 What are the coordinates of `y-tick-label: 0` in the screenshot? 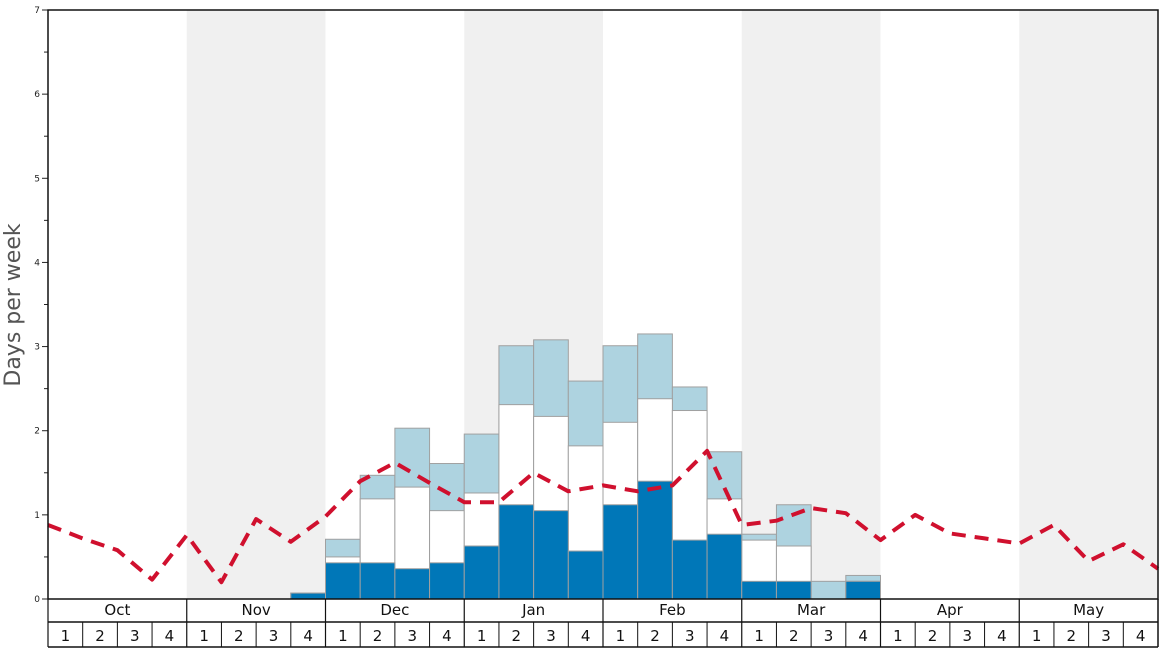 It's located at (37, 600).